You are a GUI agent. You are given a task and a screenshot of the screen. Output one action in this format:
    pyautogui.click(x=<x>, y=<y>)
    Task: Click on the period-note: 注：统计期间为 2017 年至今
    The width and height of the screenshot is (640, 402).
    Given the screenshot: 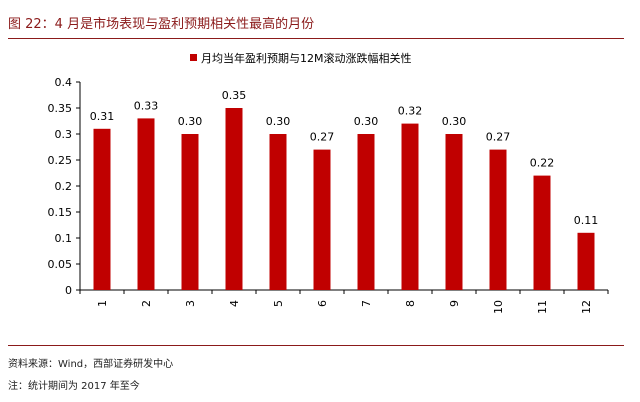 What is the action you would take?
    pyautogui.click(x=74, y=386)
    